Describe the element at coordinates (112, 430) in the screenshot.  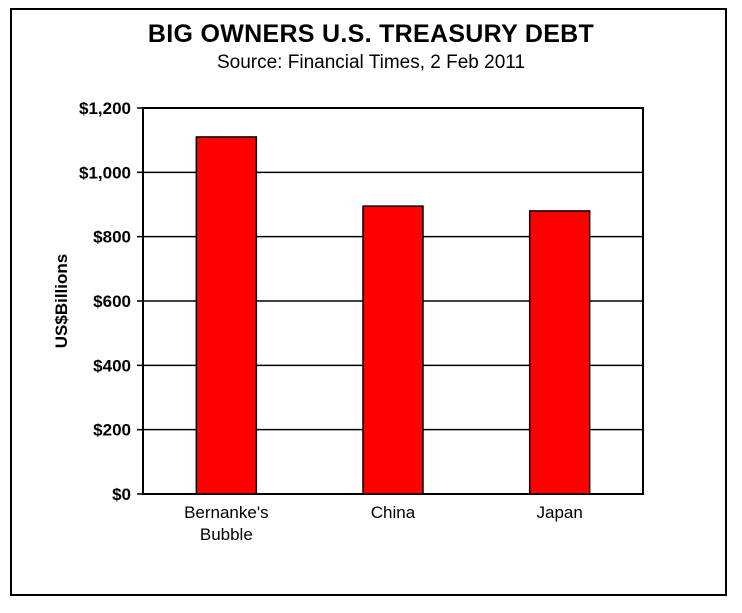
I see `y-tick-label: $200` at that location.